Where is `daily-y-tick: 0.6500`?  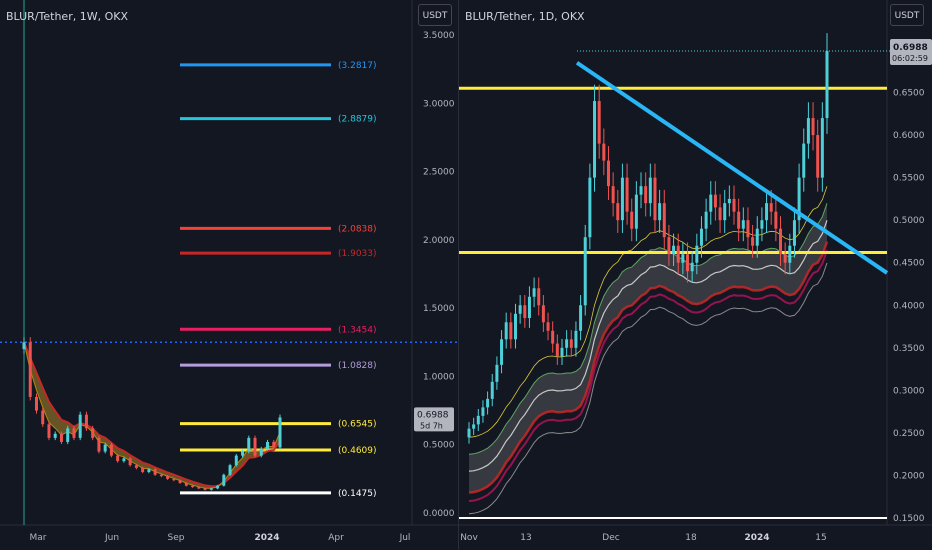
daily-y-tick: 0.6500 is located at coordinates (909, 94).